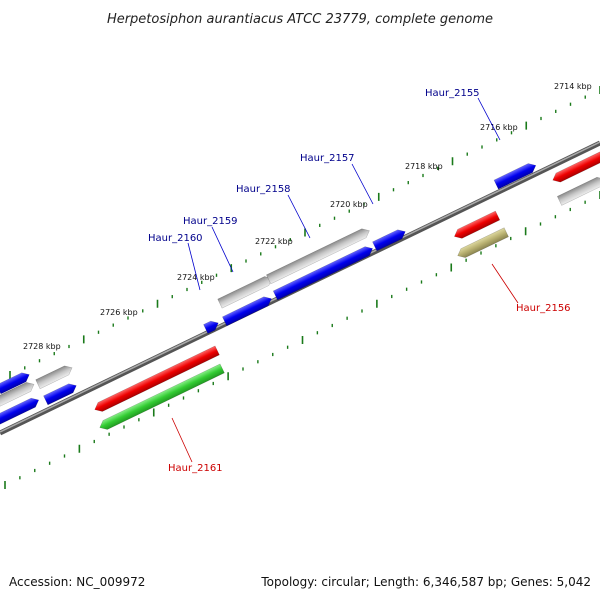  What do you see at coordinates (263, 189) in the screenshot?
I see `gene-label: Haur_2158` at bounding box center [263, 189].